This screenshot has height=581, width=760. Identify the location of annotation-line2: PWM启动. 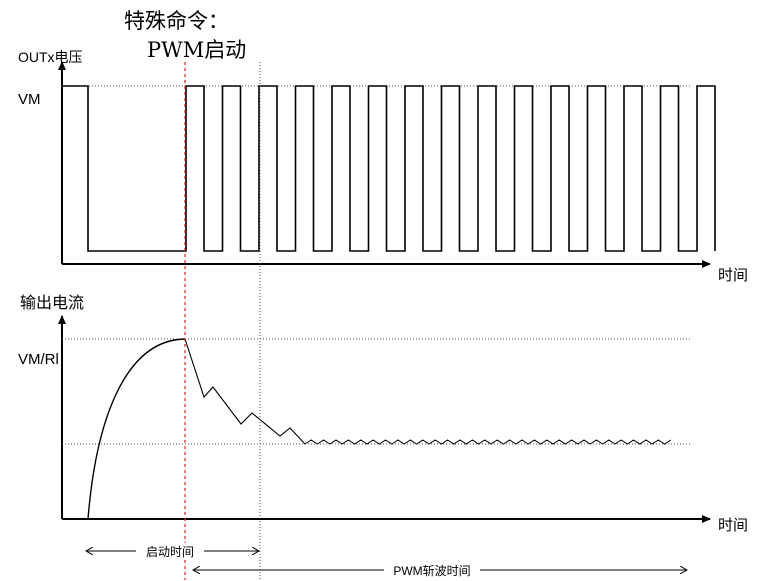
(196, 50).